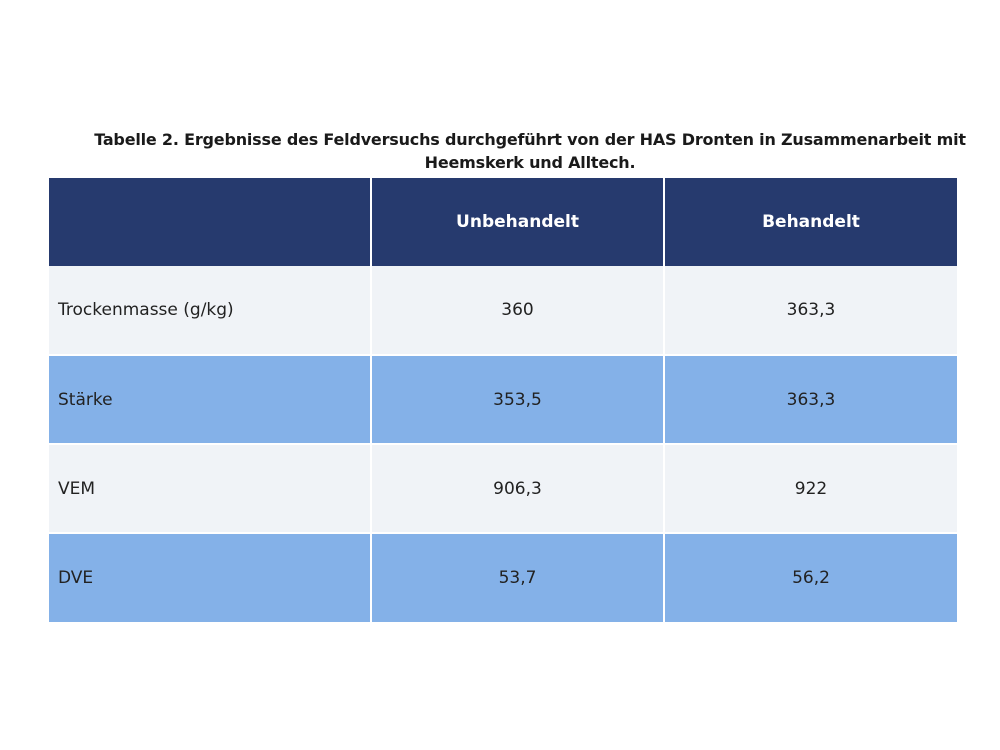 The height and width of the screenshot is (750, 1000). What do you see at coordinates (810, 222) in the screenshot?
I see `header-cell-behandelt: Behandelt` at bounding box center [810, 222].